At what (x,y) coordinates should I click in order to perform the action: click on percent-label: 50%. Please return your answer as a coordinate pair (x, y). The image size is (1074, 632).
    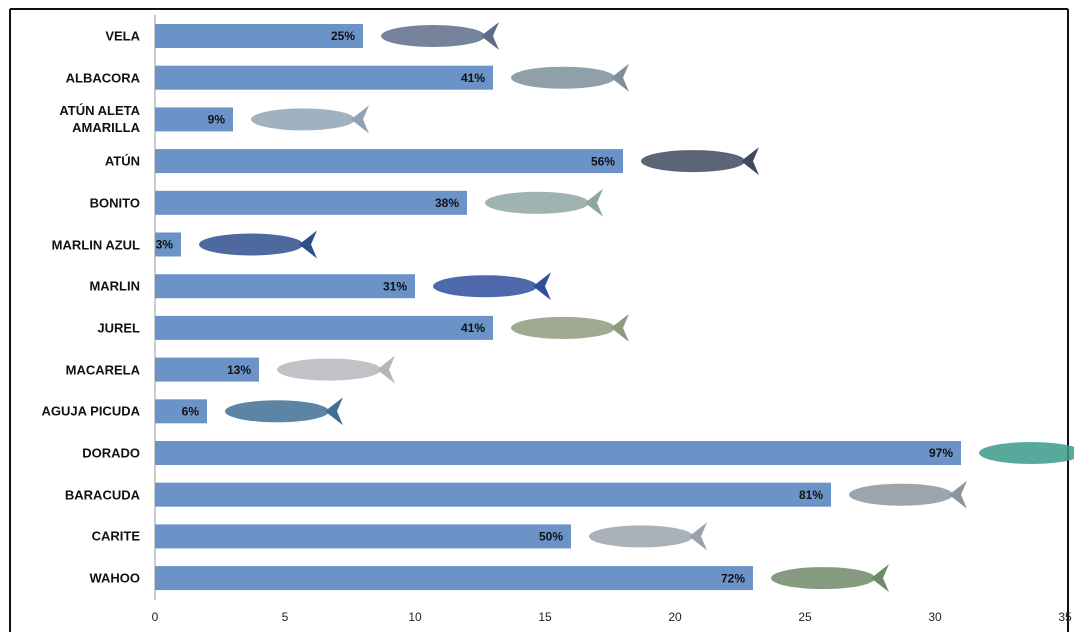
    Looking at the image, I should click on (551, 537).